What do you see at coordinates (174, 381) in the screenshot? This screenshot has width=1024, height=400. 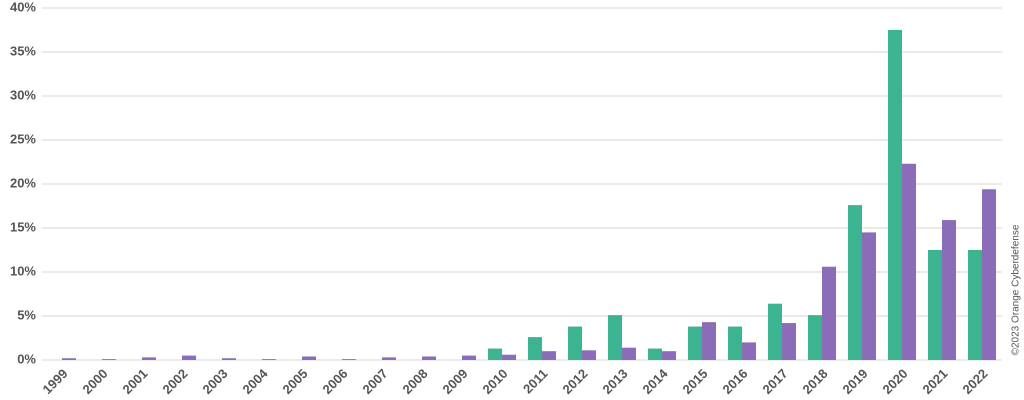 I see `x-tick-label: 2002` at bounding box center [174, 381].